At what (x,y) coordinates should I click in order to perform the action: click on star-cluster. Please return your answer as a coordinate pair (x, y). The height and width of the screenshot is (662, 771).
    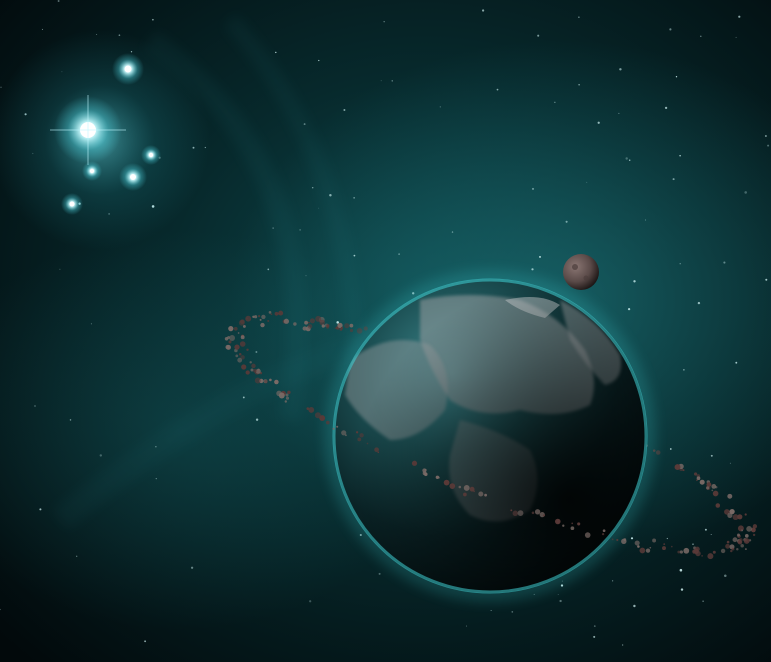
    Looking at the image, I should click on (105, 140).